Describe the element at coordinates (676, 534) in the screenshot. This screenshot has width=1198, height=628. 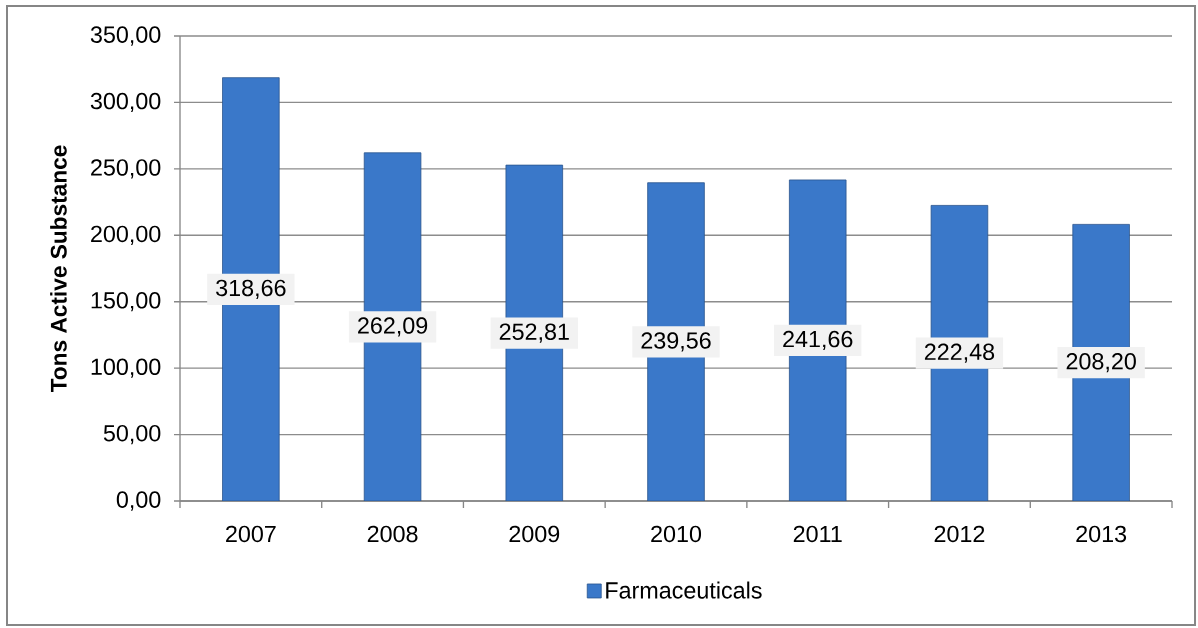
I see `x-tick-label: 2010` at that location.